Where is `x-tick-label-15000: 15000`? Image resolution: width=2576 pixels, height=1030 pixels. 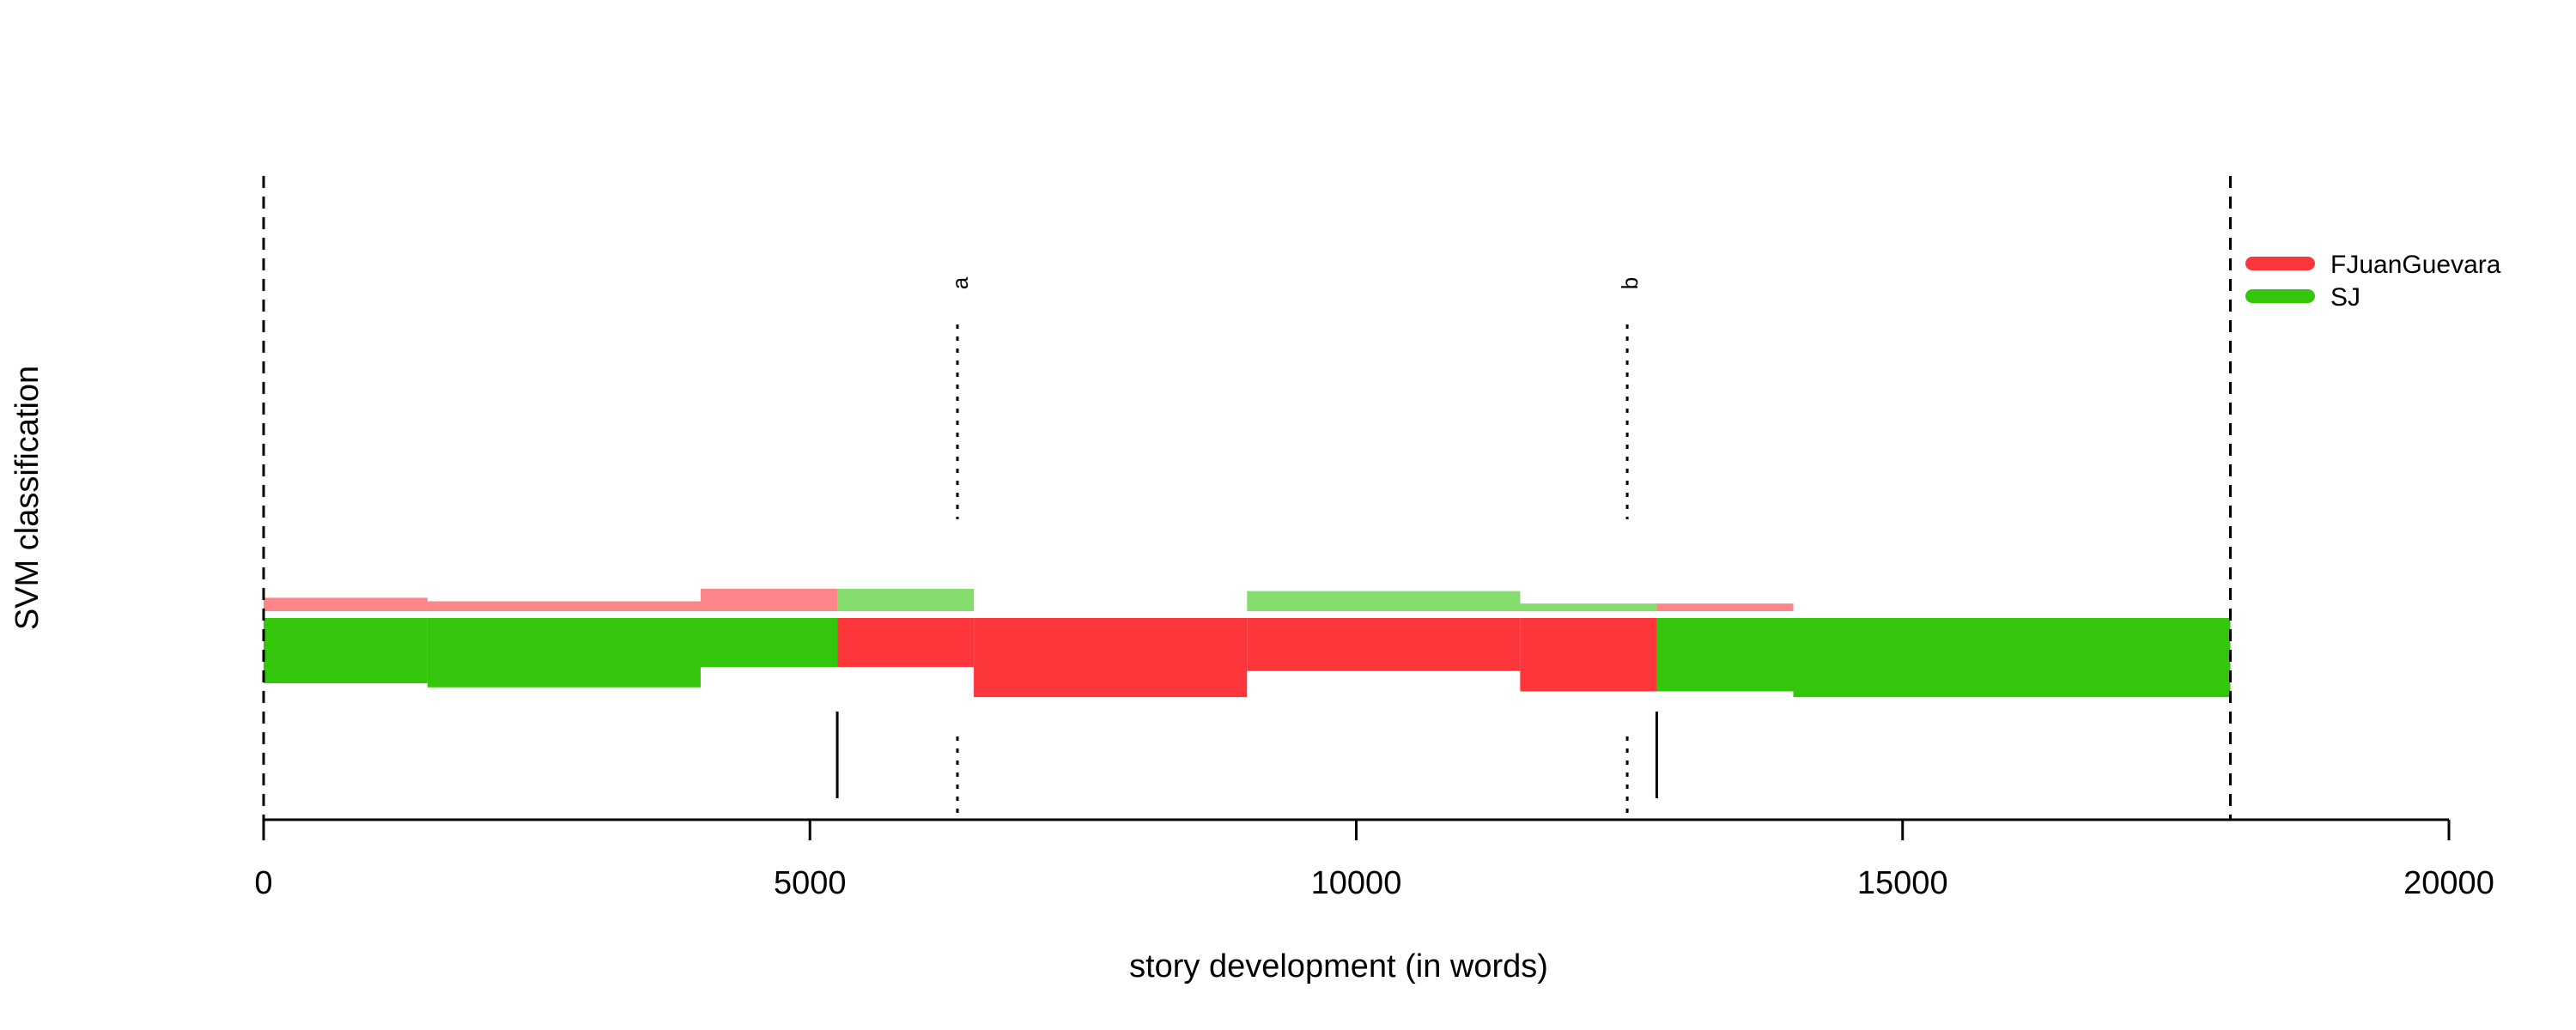 x-tick-label-15000: 15000 is located at coordinates (1902, 883).